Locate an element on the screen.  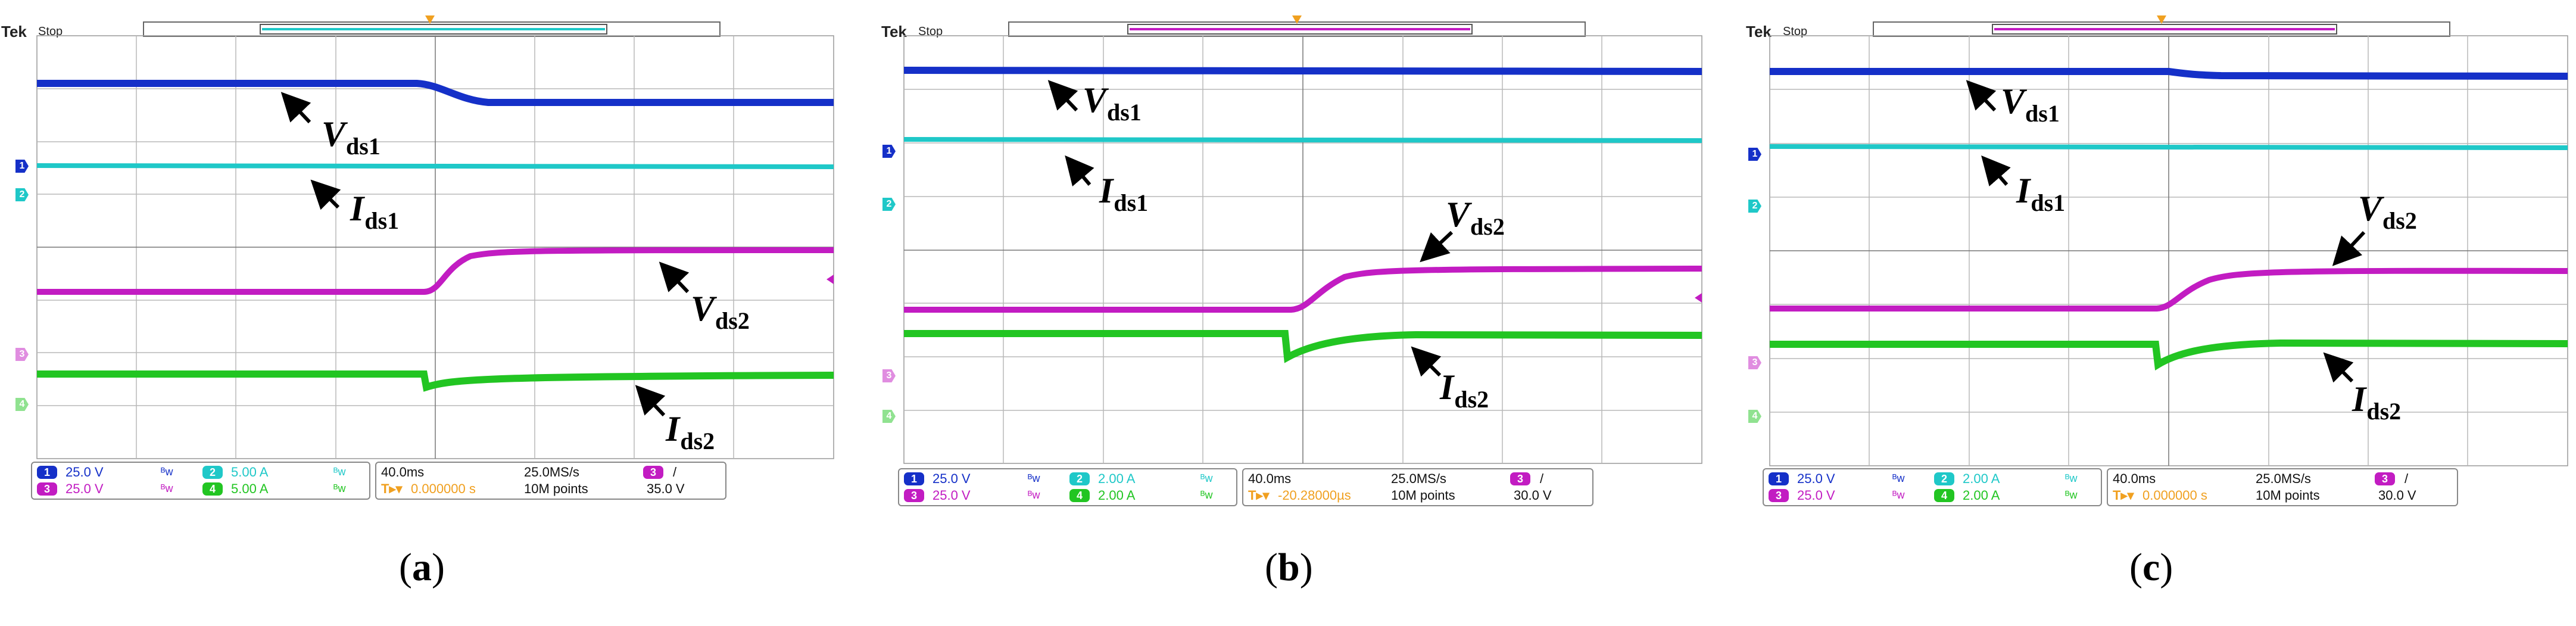
vertical-settings-box is located at coordinates (201, 481).